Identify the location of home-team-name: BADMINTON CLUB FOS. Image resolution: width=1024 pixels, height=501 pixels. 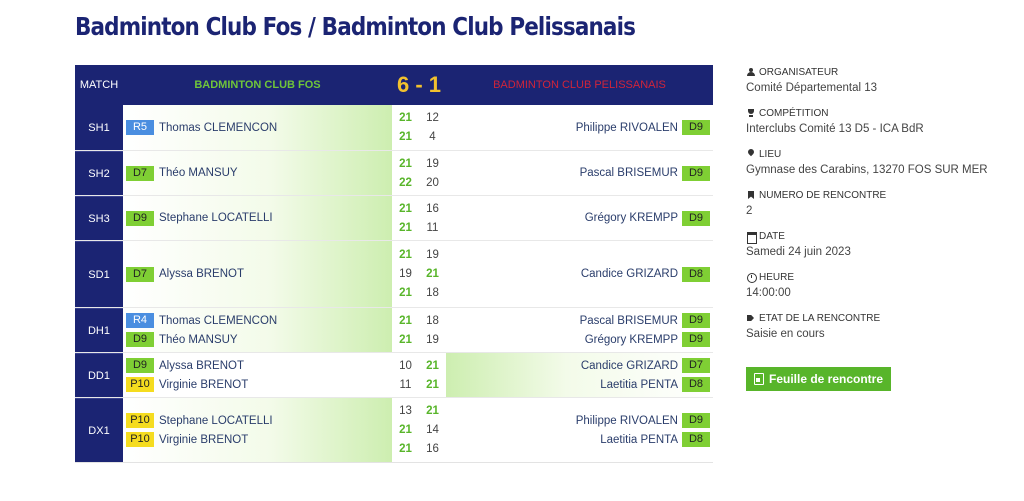
(257, 85).